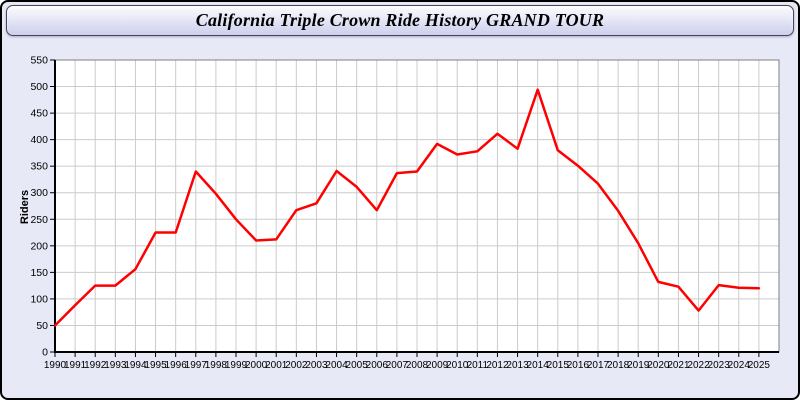  Describe the element at coordinates (417, 365) in the screenshot. I see `x-tick-label: 2008` at that location.